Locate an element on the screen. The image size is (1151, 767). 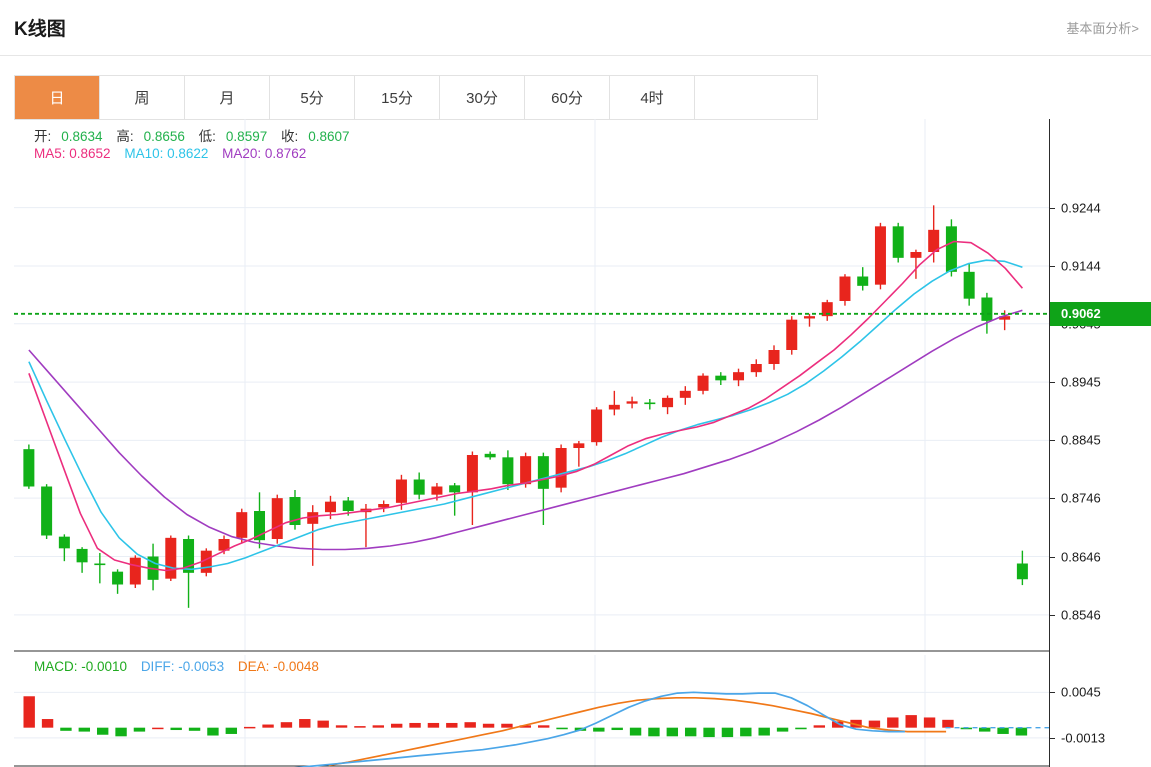
tab-label: 5分 is located at coordinates (312, 98).